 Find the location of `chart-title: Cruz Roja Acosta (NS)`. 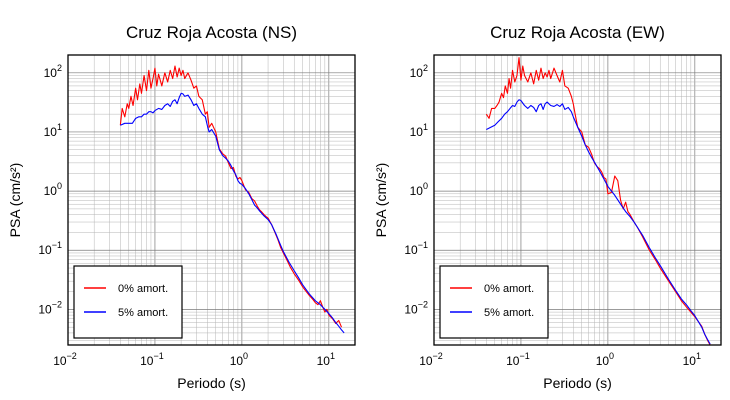

chart-title: Cruz Roja Acosta (NS) is located at coordinates (211, 32).